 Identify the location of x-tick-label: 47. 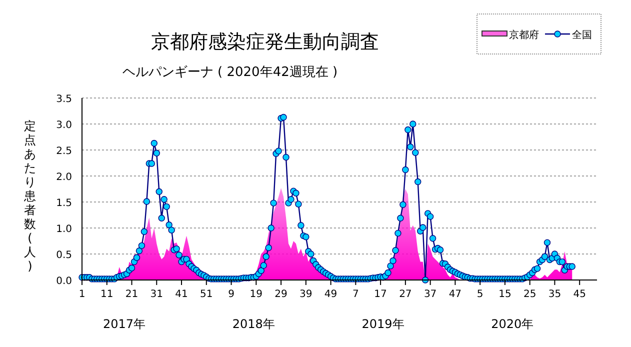
(455, 294).